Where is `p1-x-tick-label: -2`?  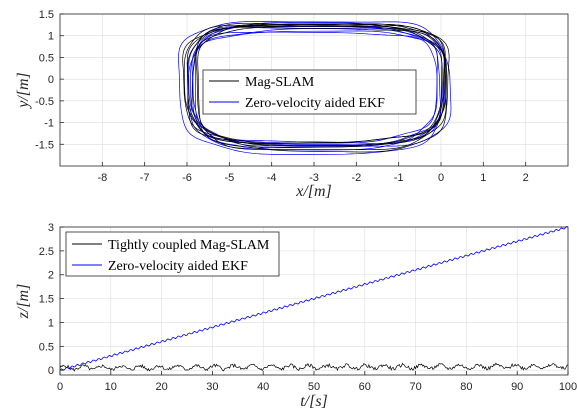
p1-x-tick-label: -2 is located at coordinates (356, 178).